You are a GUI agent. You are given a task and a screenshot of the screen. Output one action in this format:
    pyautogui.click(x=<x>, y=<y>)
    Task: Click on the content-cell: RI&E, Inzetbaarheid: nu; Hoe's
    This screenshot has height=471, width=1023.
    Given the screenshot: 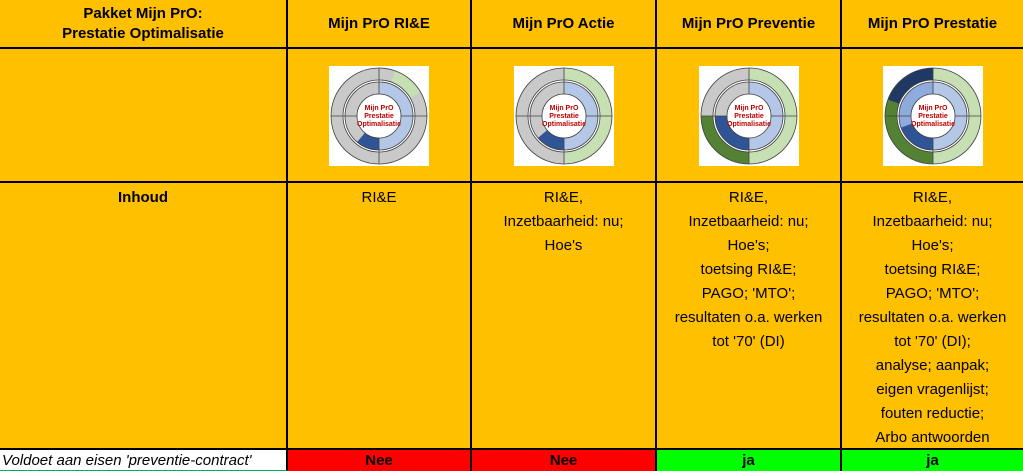 What is the action you would take?
    pyautogui.click(x=564, y=316)
    